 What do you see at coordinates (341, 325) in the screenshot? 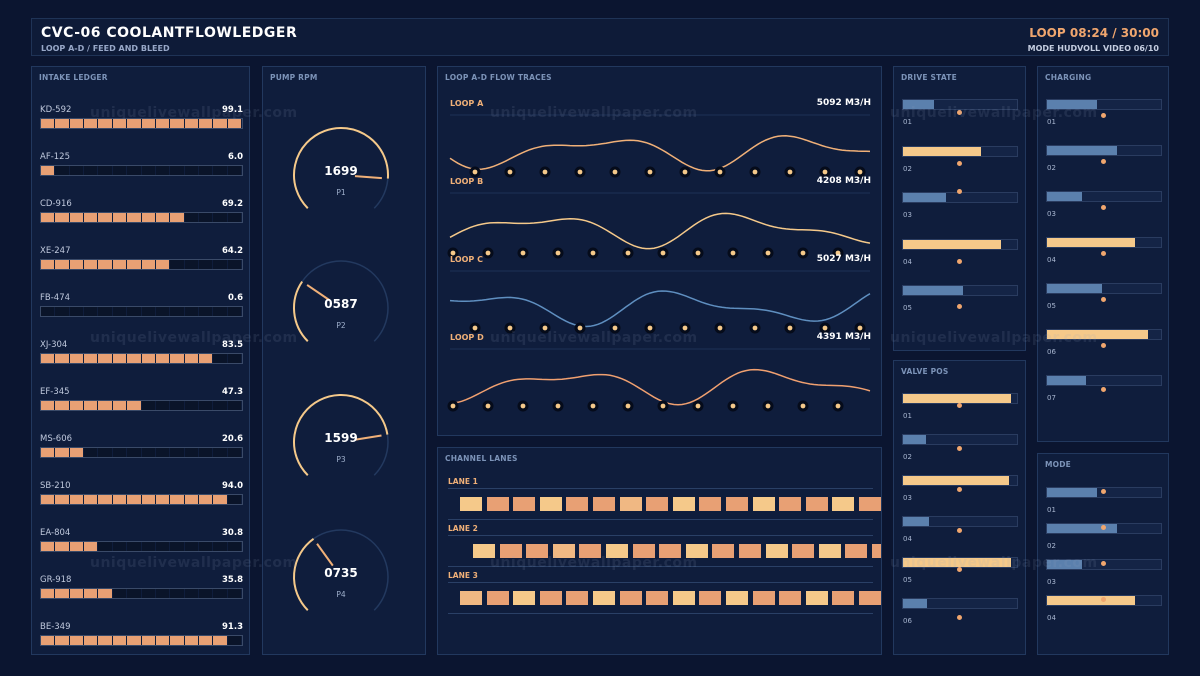
I see `gauge-label: P2` at bounding box center [341, 325].